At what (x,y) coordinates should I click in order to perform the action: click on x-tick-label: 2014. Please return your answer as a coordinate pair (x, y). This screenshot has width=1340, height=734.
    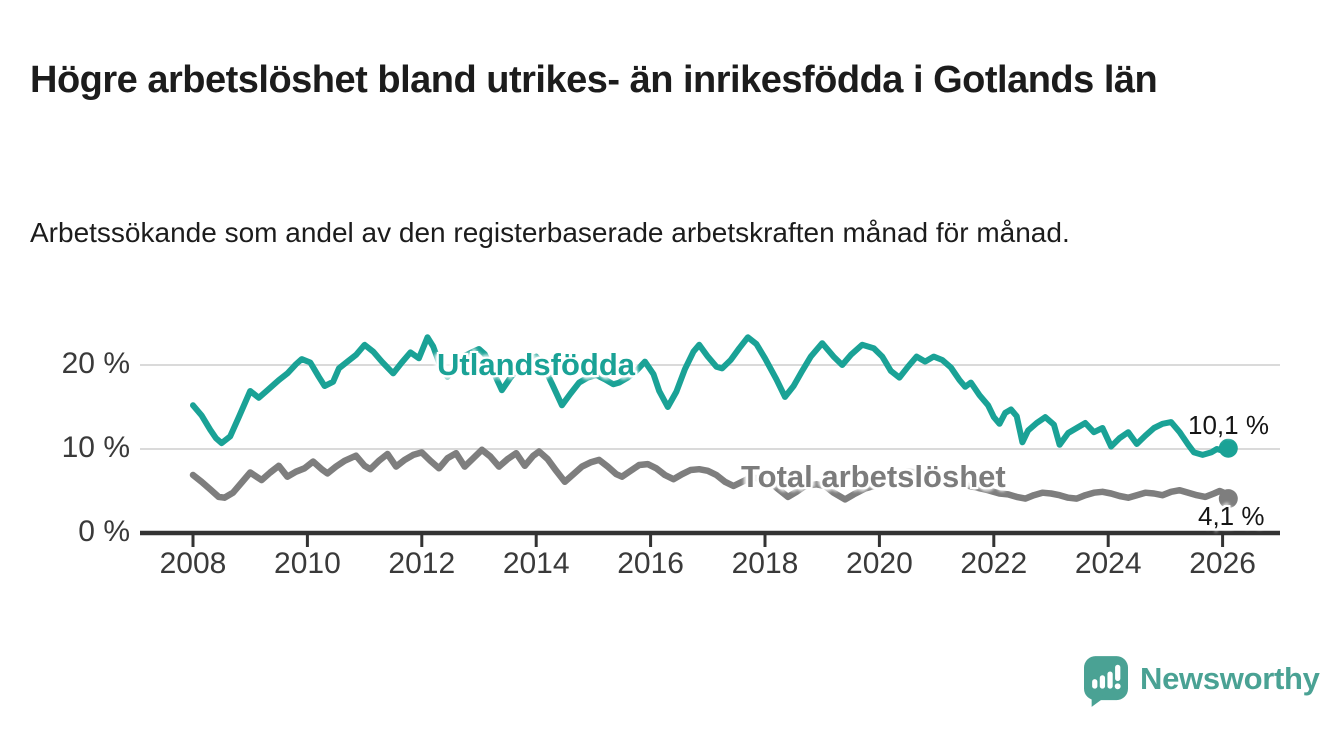
    Looking at the image, I should click on (536, 563).